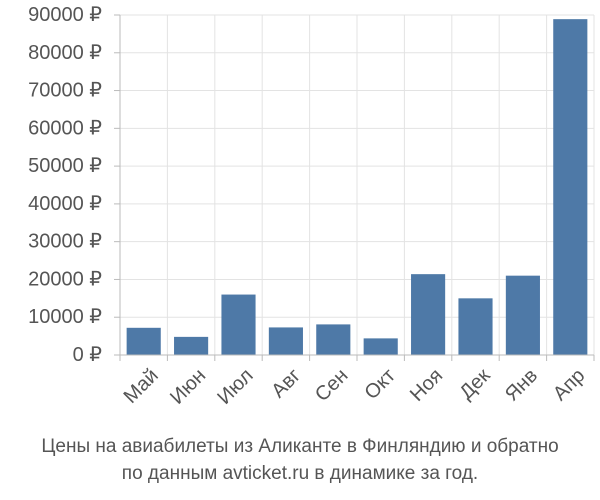  What do you see at coordinates (379, 384) in the screenshot?
I see `x-tick-label: Окт` at bounding box center [379, 384].